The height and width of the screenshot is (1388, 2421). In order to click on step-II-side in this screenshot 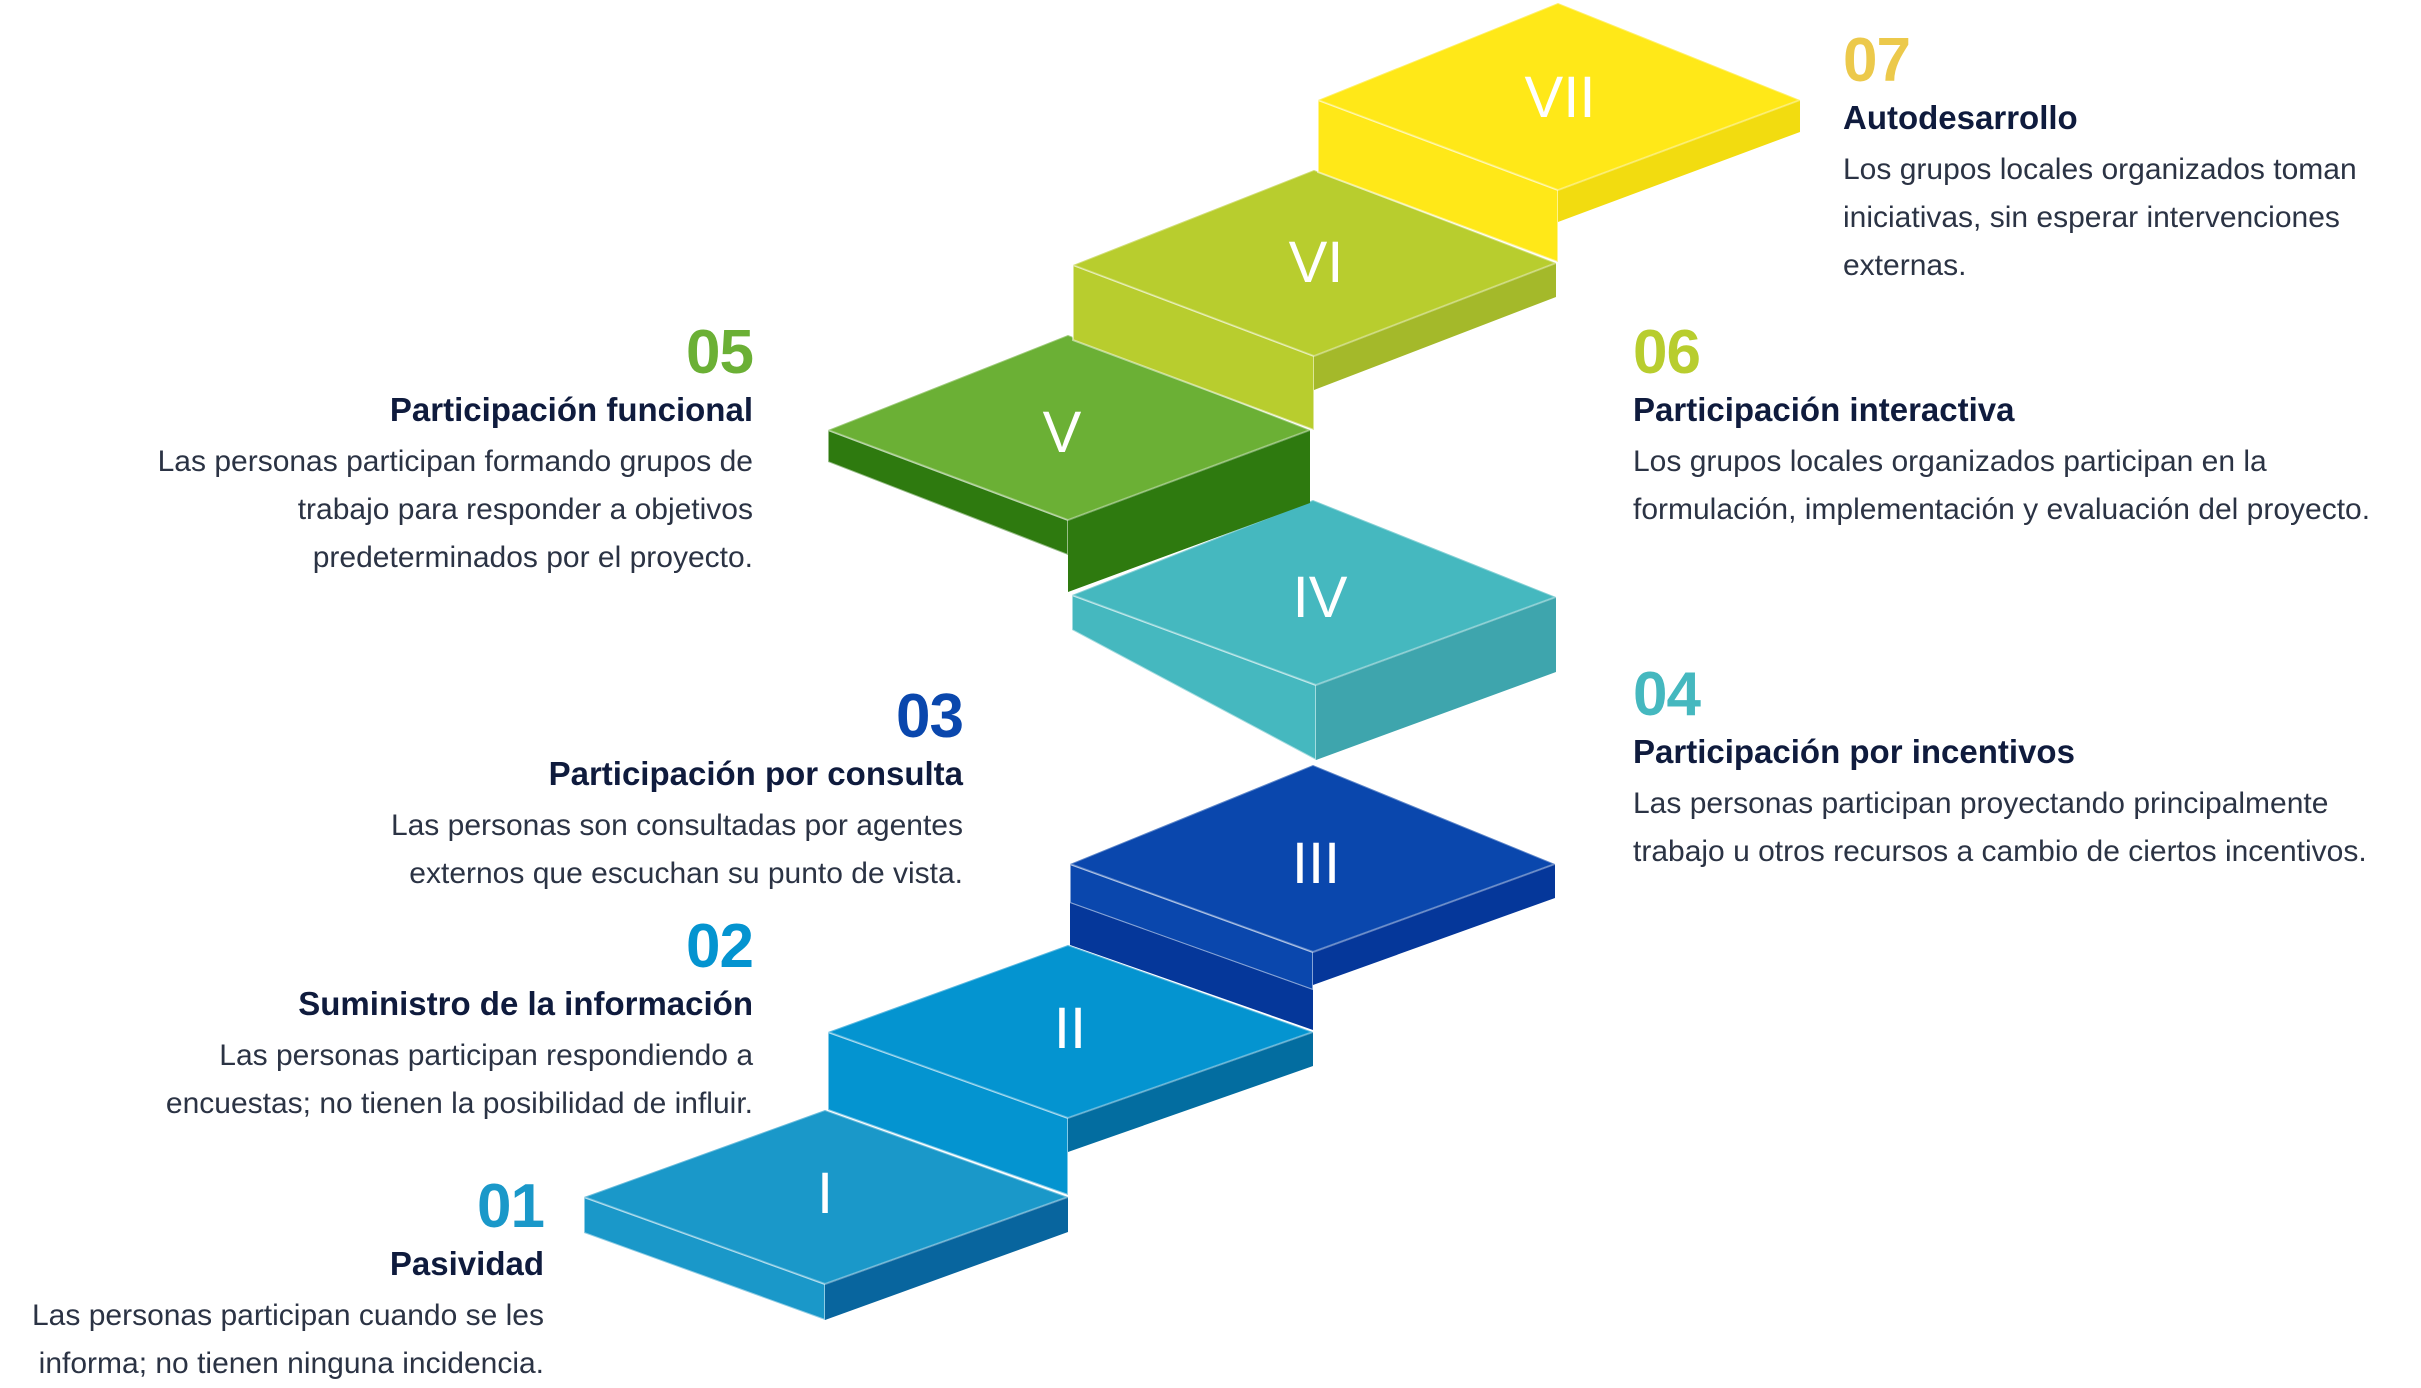, I will do `click(1190, 1092)`.